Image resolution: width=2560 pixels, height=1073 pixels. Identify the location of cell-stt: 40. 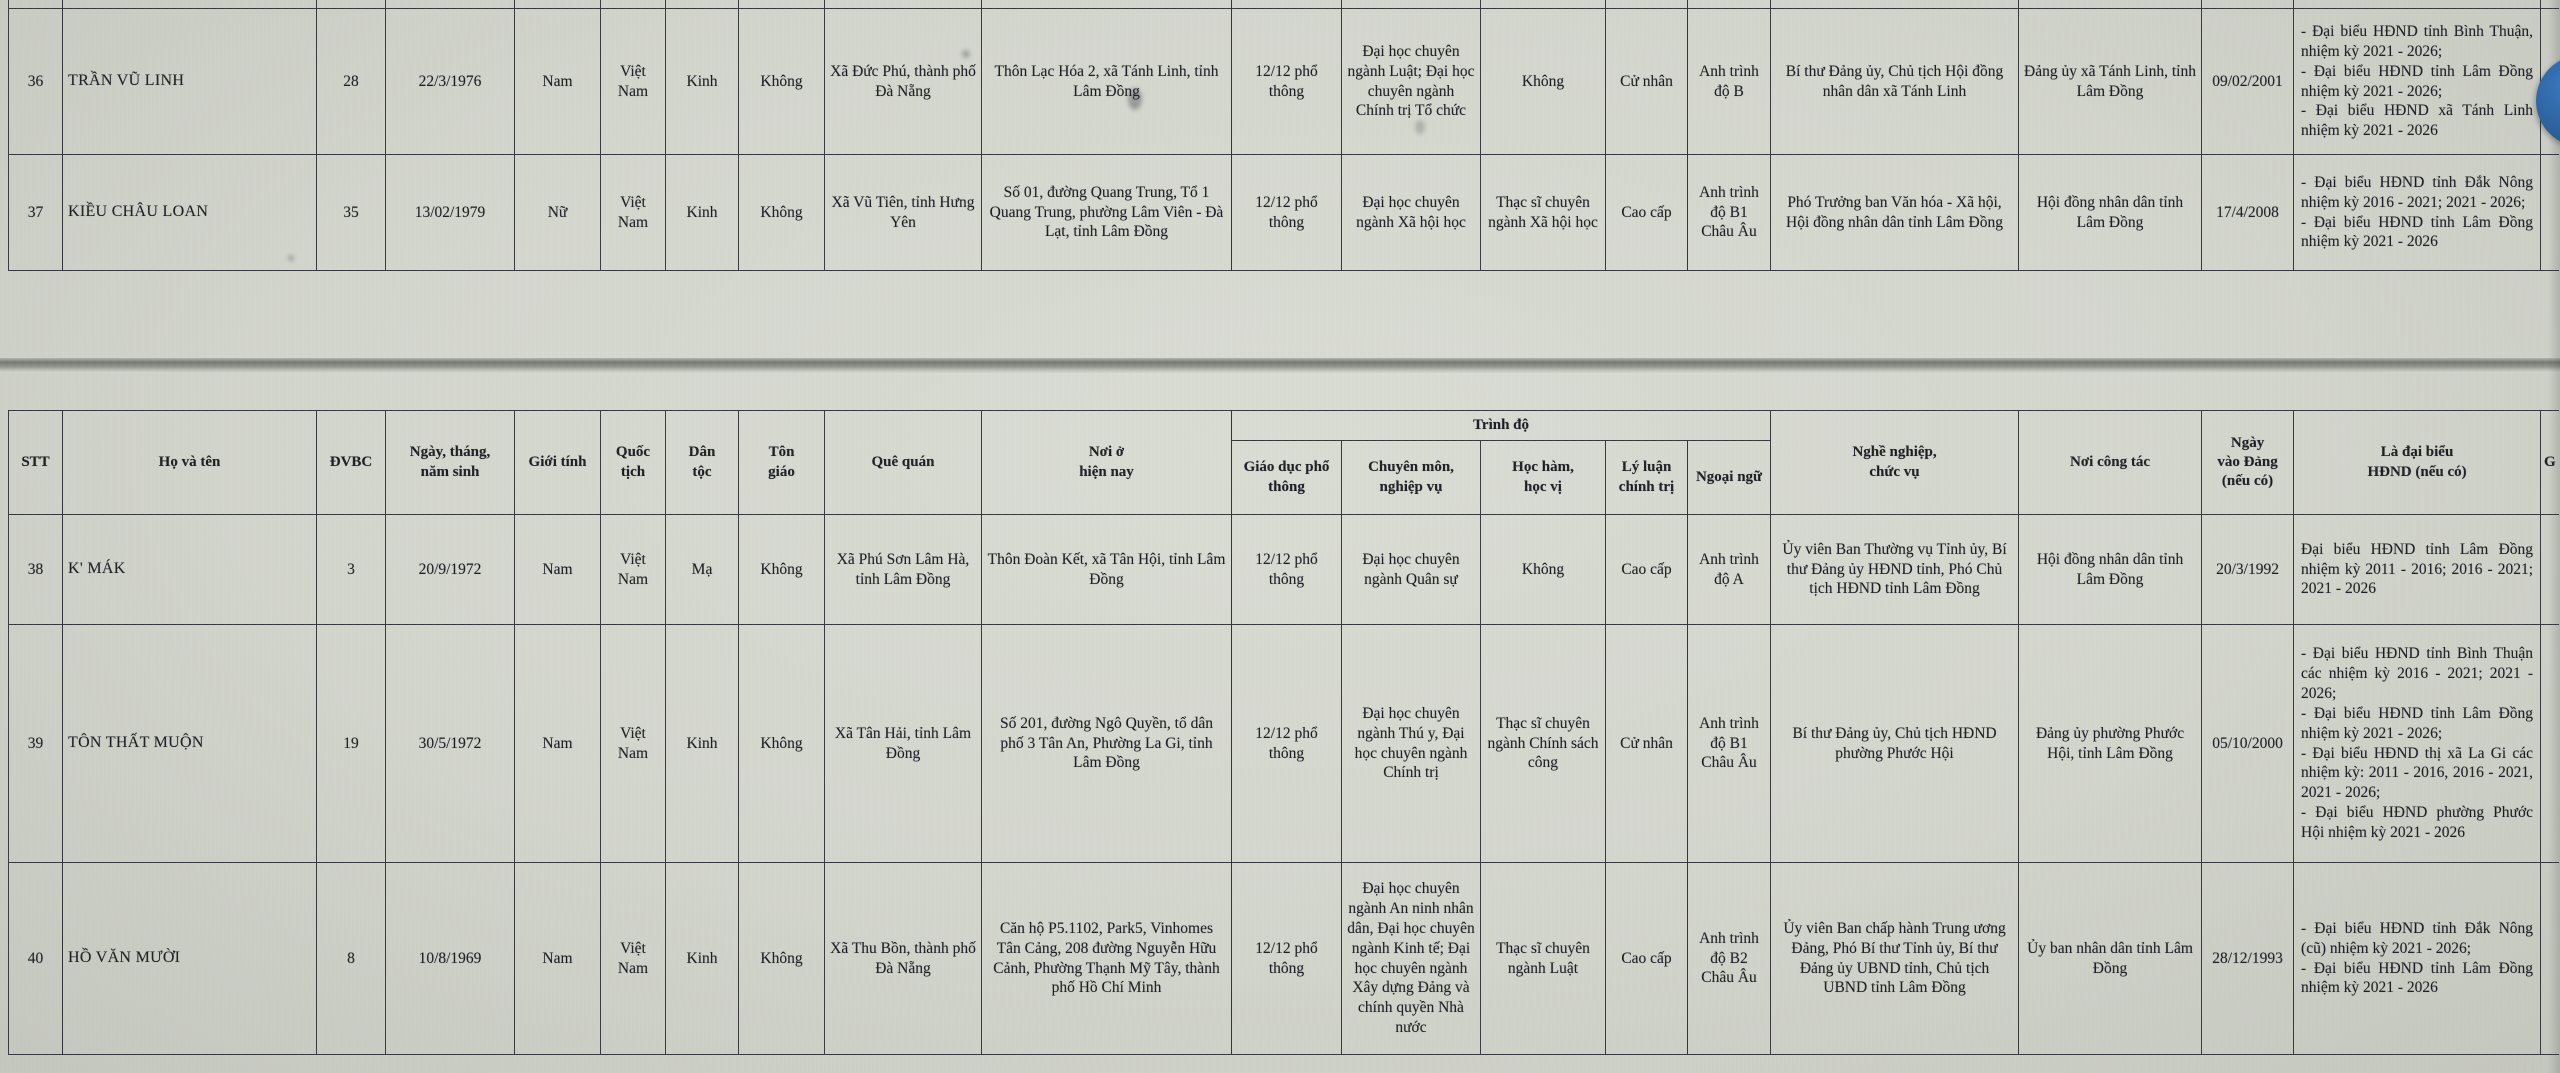
(35, 958).